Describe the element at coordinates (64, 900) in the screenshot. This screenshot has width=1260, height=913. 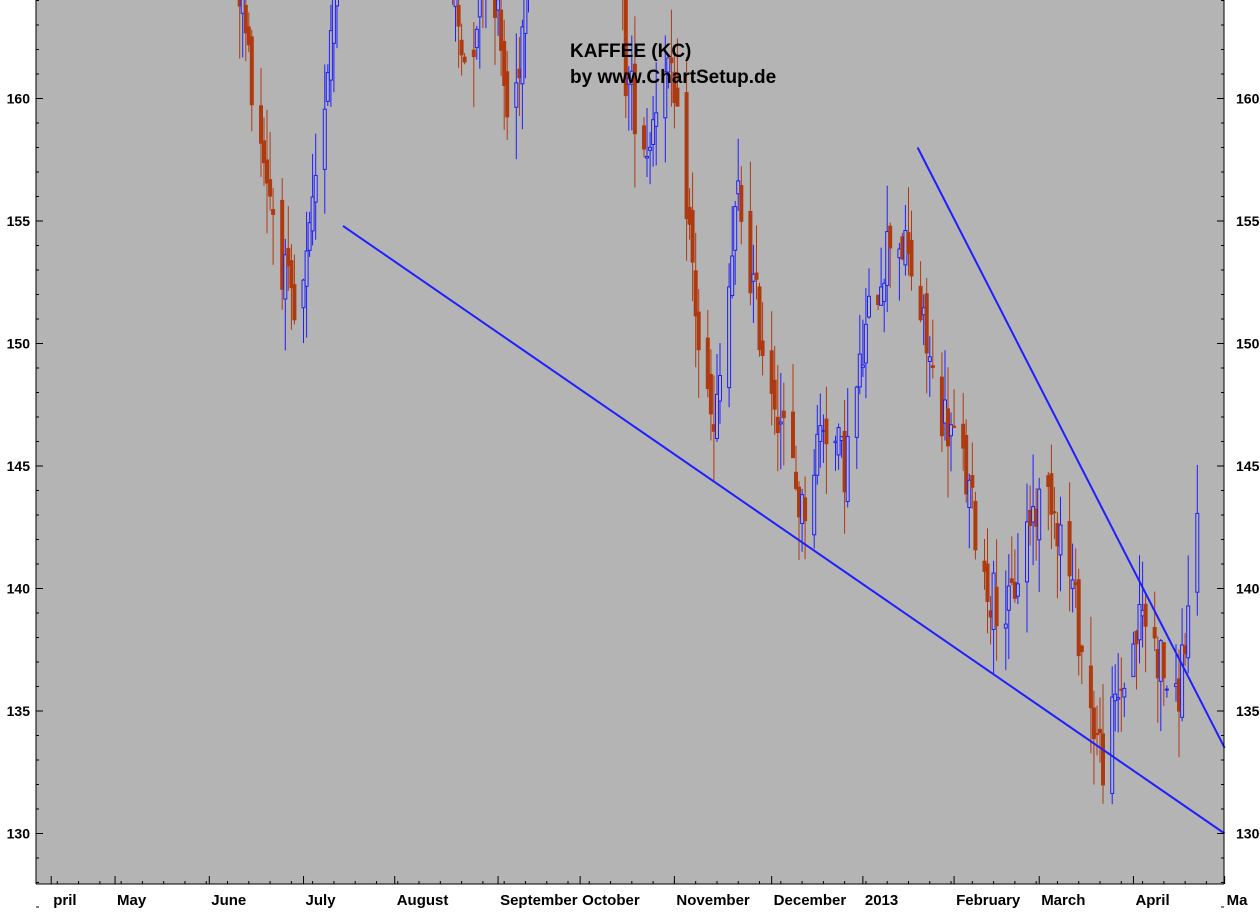
I see `x-tick-label: pril` at that location.